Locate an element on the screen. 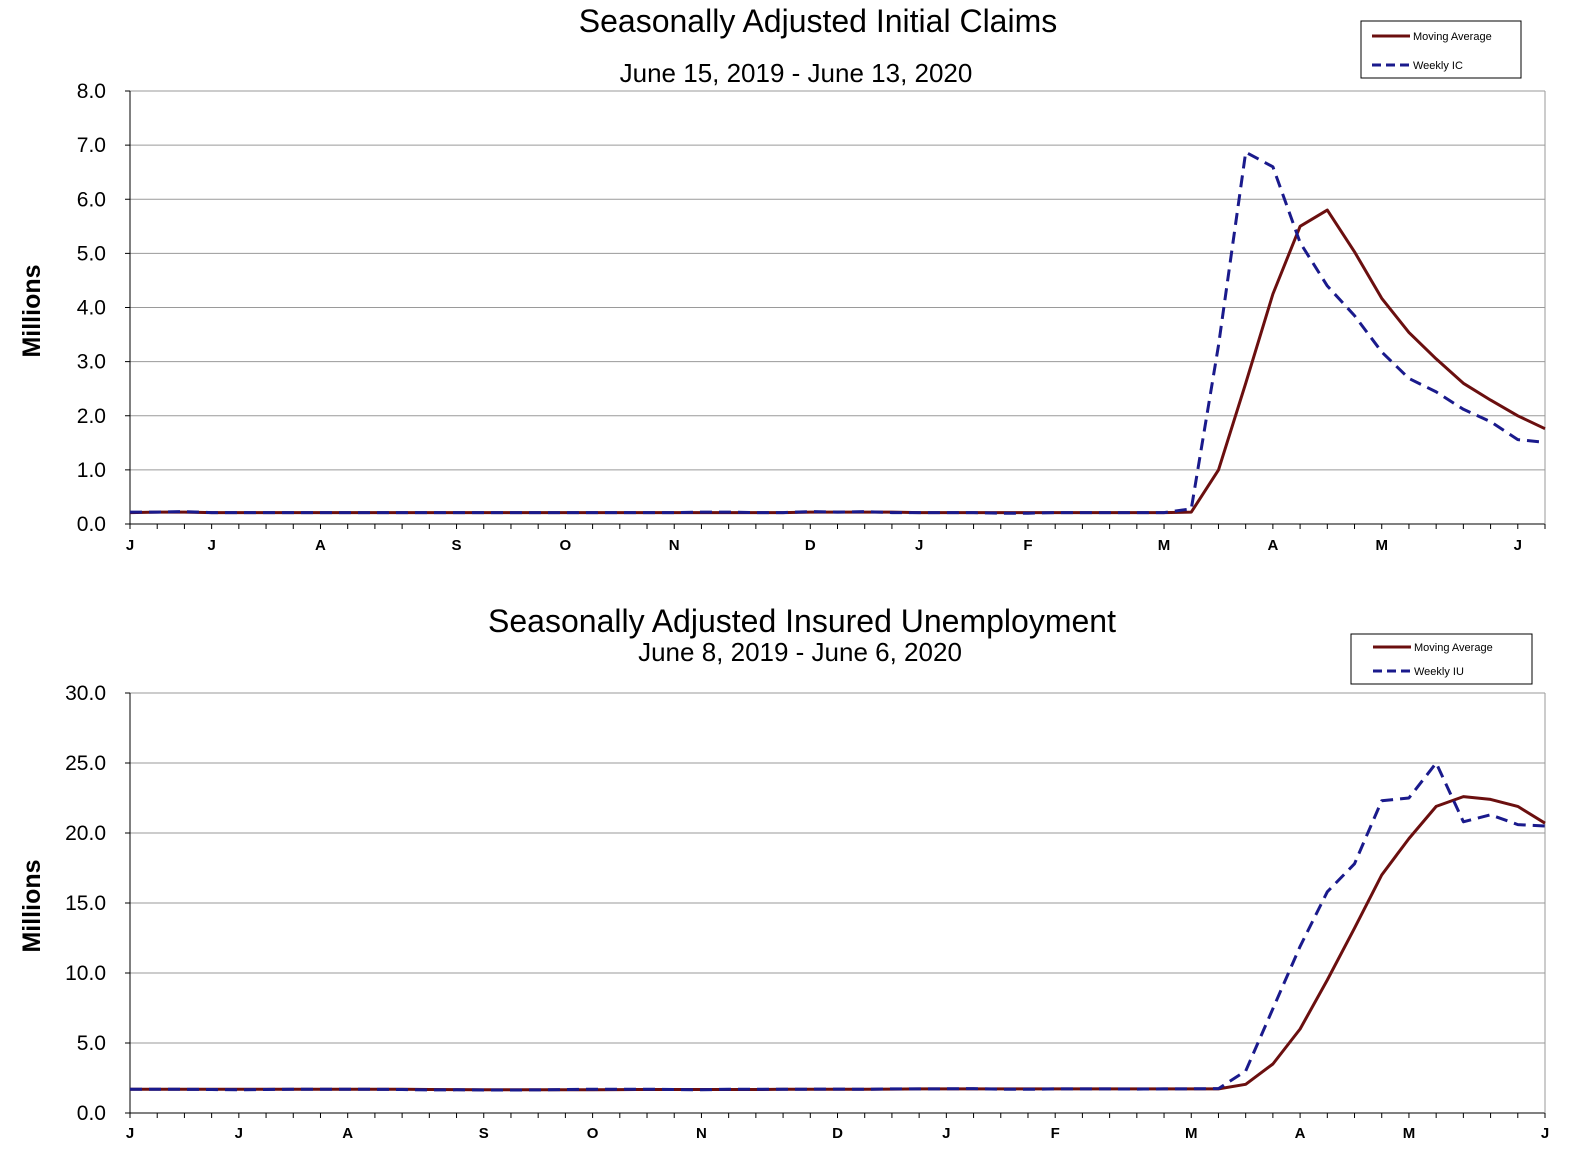 This screenshot has width=1583, height=1168. chart2-title: Seasonally Adjusted Insured Unemployment is located at coordinates (802, 621).